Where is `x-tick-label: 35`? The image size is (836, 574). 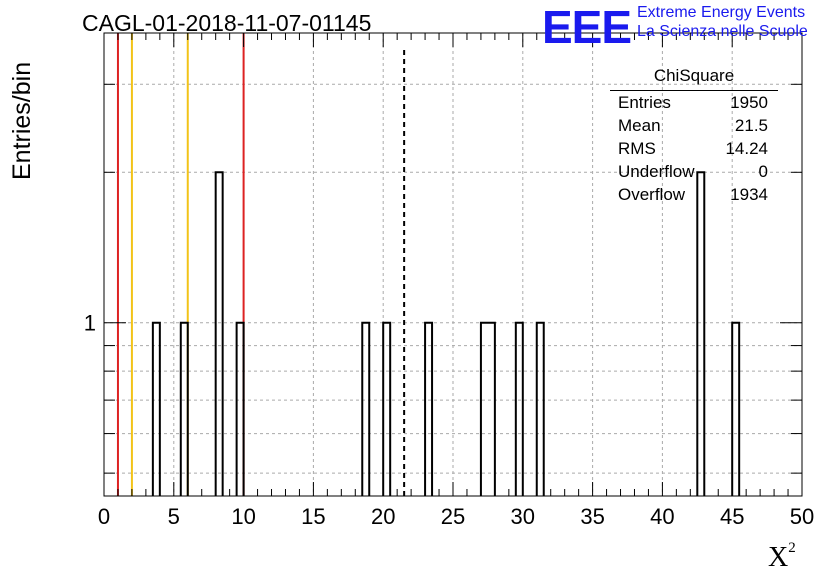
x-tick-label: 35 is located at coordinates (592, 516).